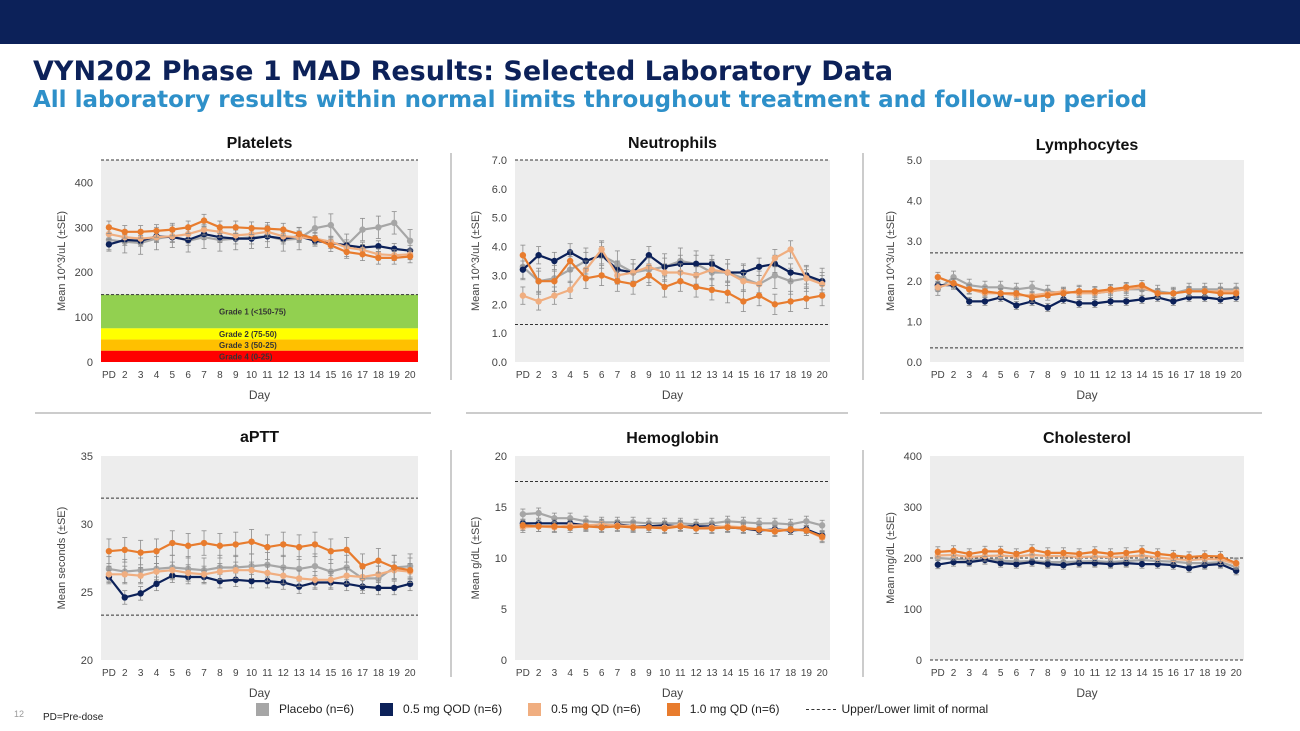  I want to click on x-tick-cholesterol-19: 20, so click(1237, 673).